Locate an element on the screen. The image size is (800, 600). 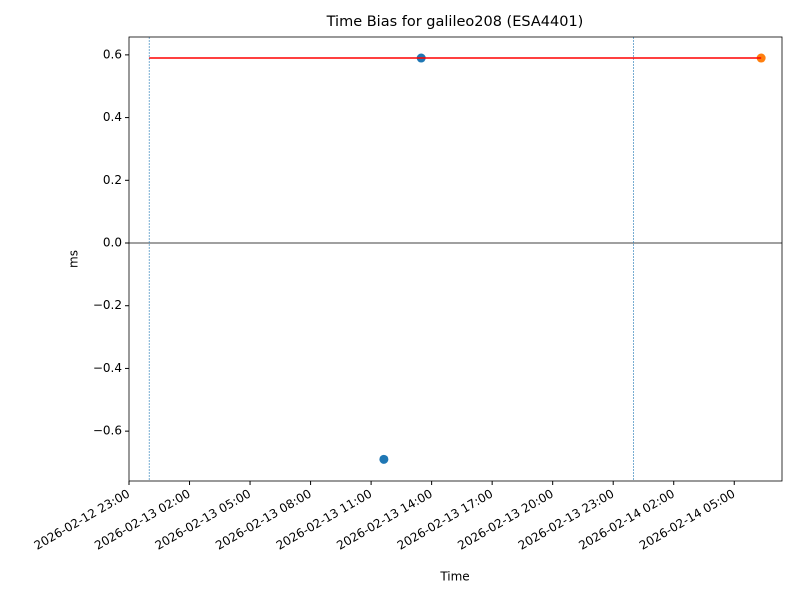
y-tick-label: 0.2 is located at coordinates (112, 180).